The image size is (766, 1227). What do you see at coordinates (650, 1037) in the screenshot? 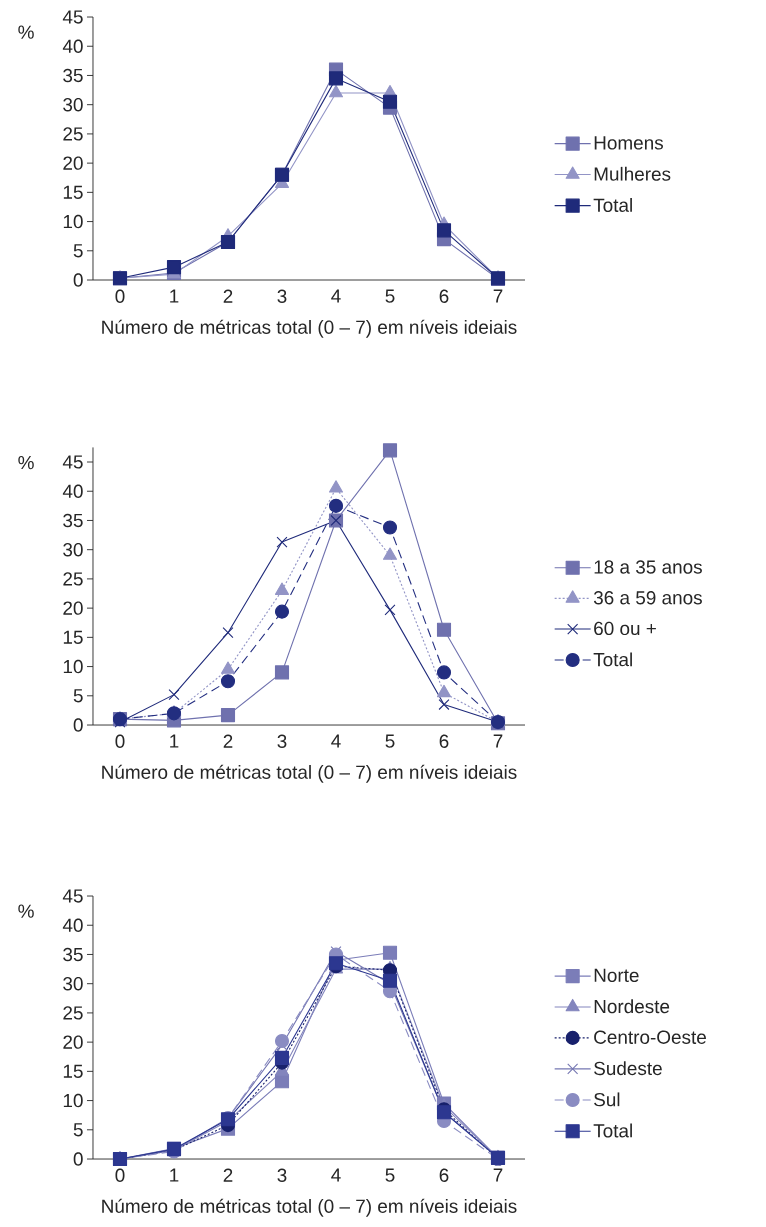
I see `legend-label: Centro-Oeste` at bounding box center [650, 1037].